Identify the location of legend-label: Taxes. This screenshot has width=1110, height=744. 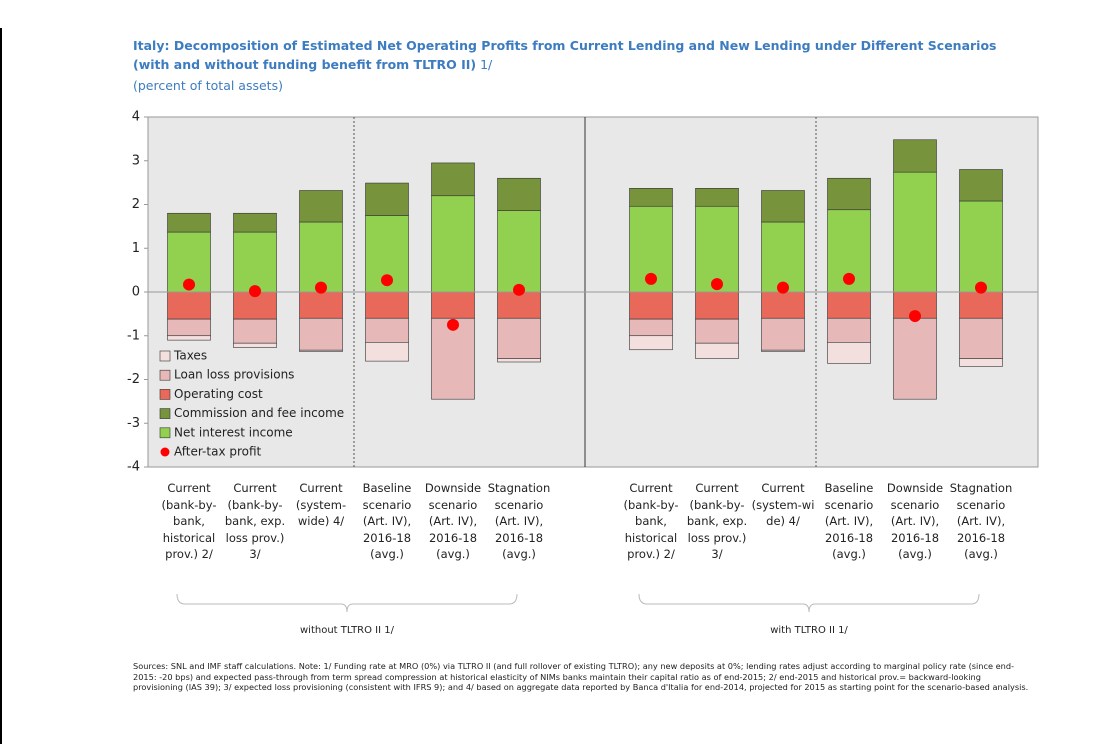
(190, 356).